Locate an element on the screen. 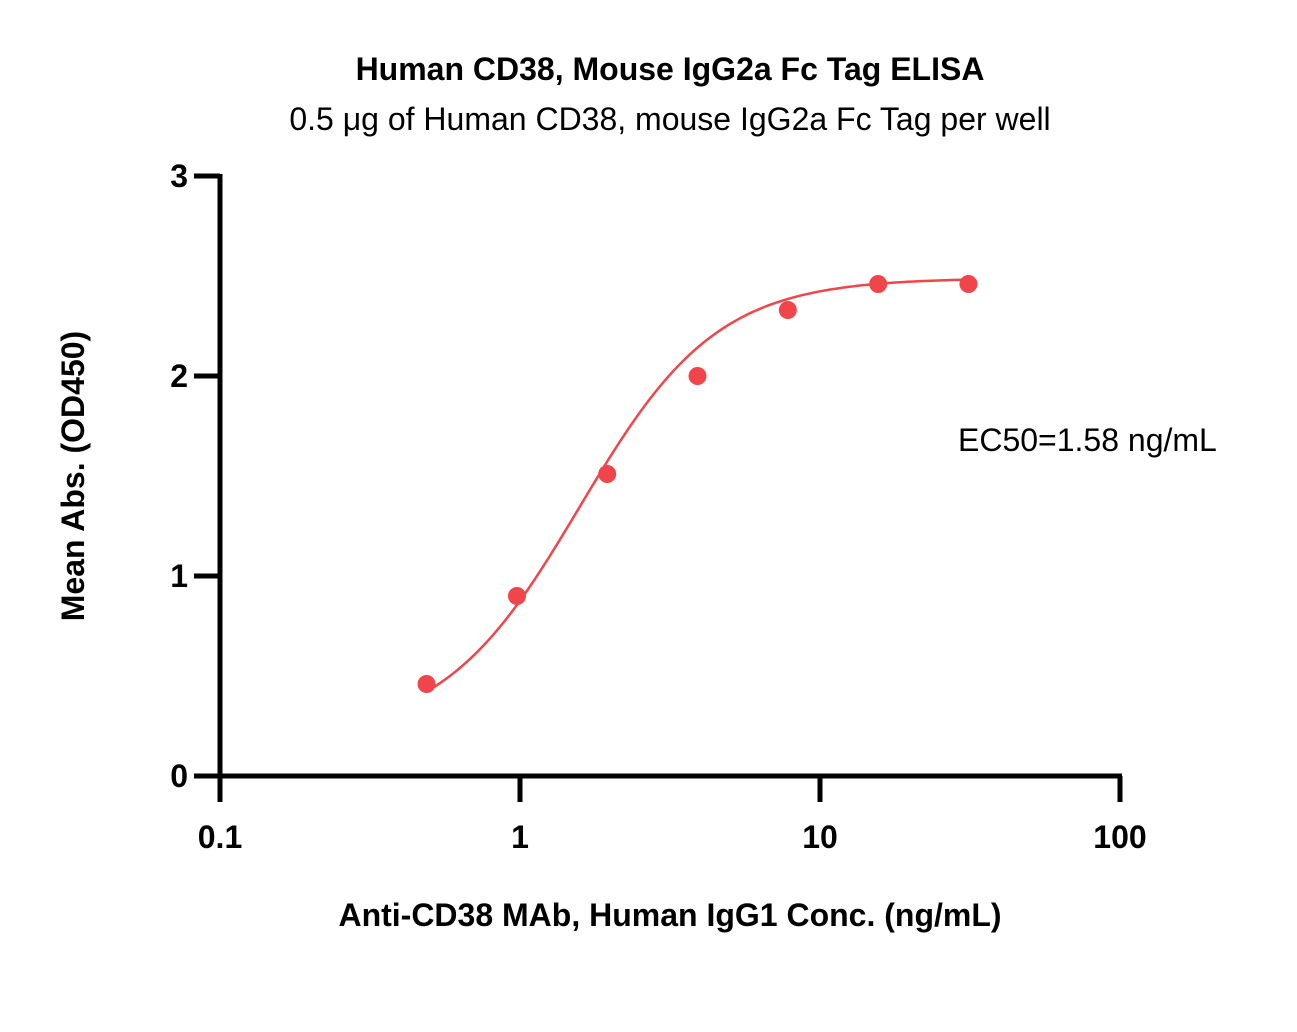 This screenshot has height=1032, width=1297. x-axis-label: Anti-CD38 MAb, Human IgG1 Conc. (ng/mL) is located at coordinates (669, 915).